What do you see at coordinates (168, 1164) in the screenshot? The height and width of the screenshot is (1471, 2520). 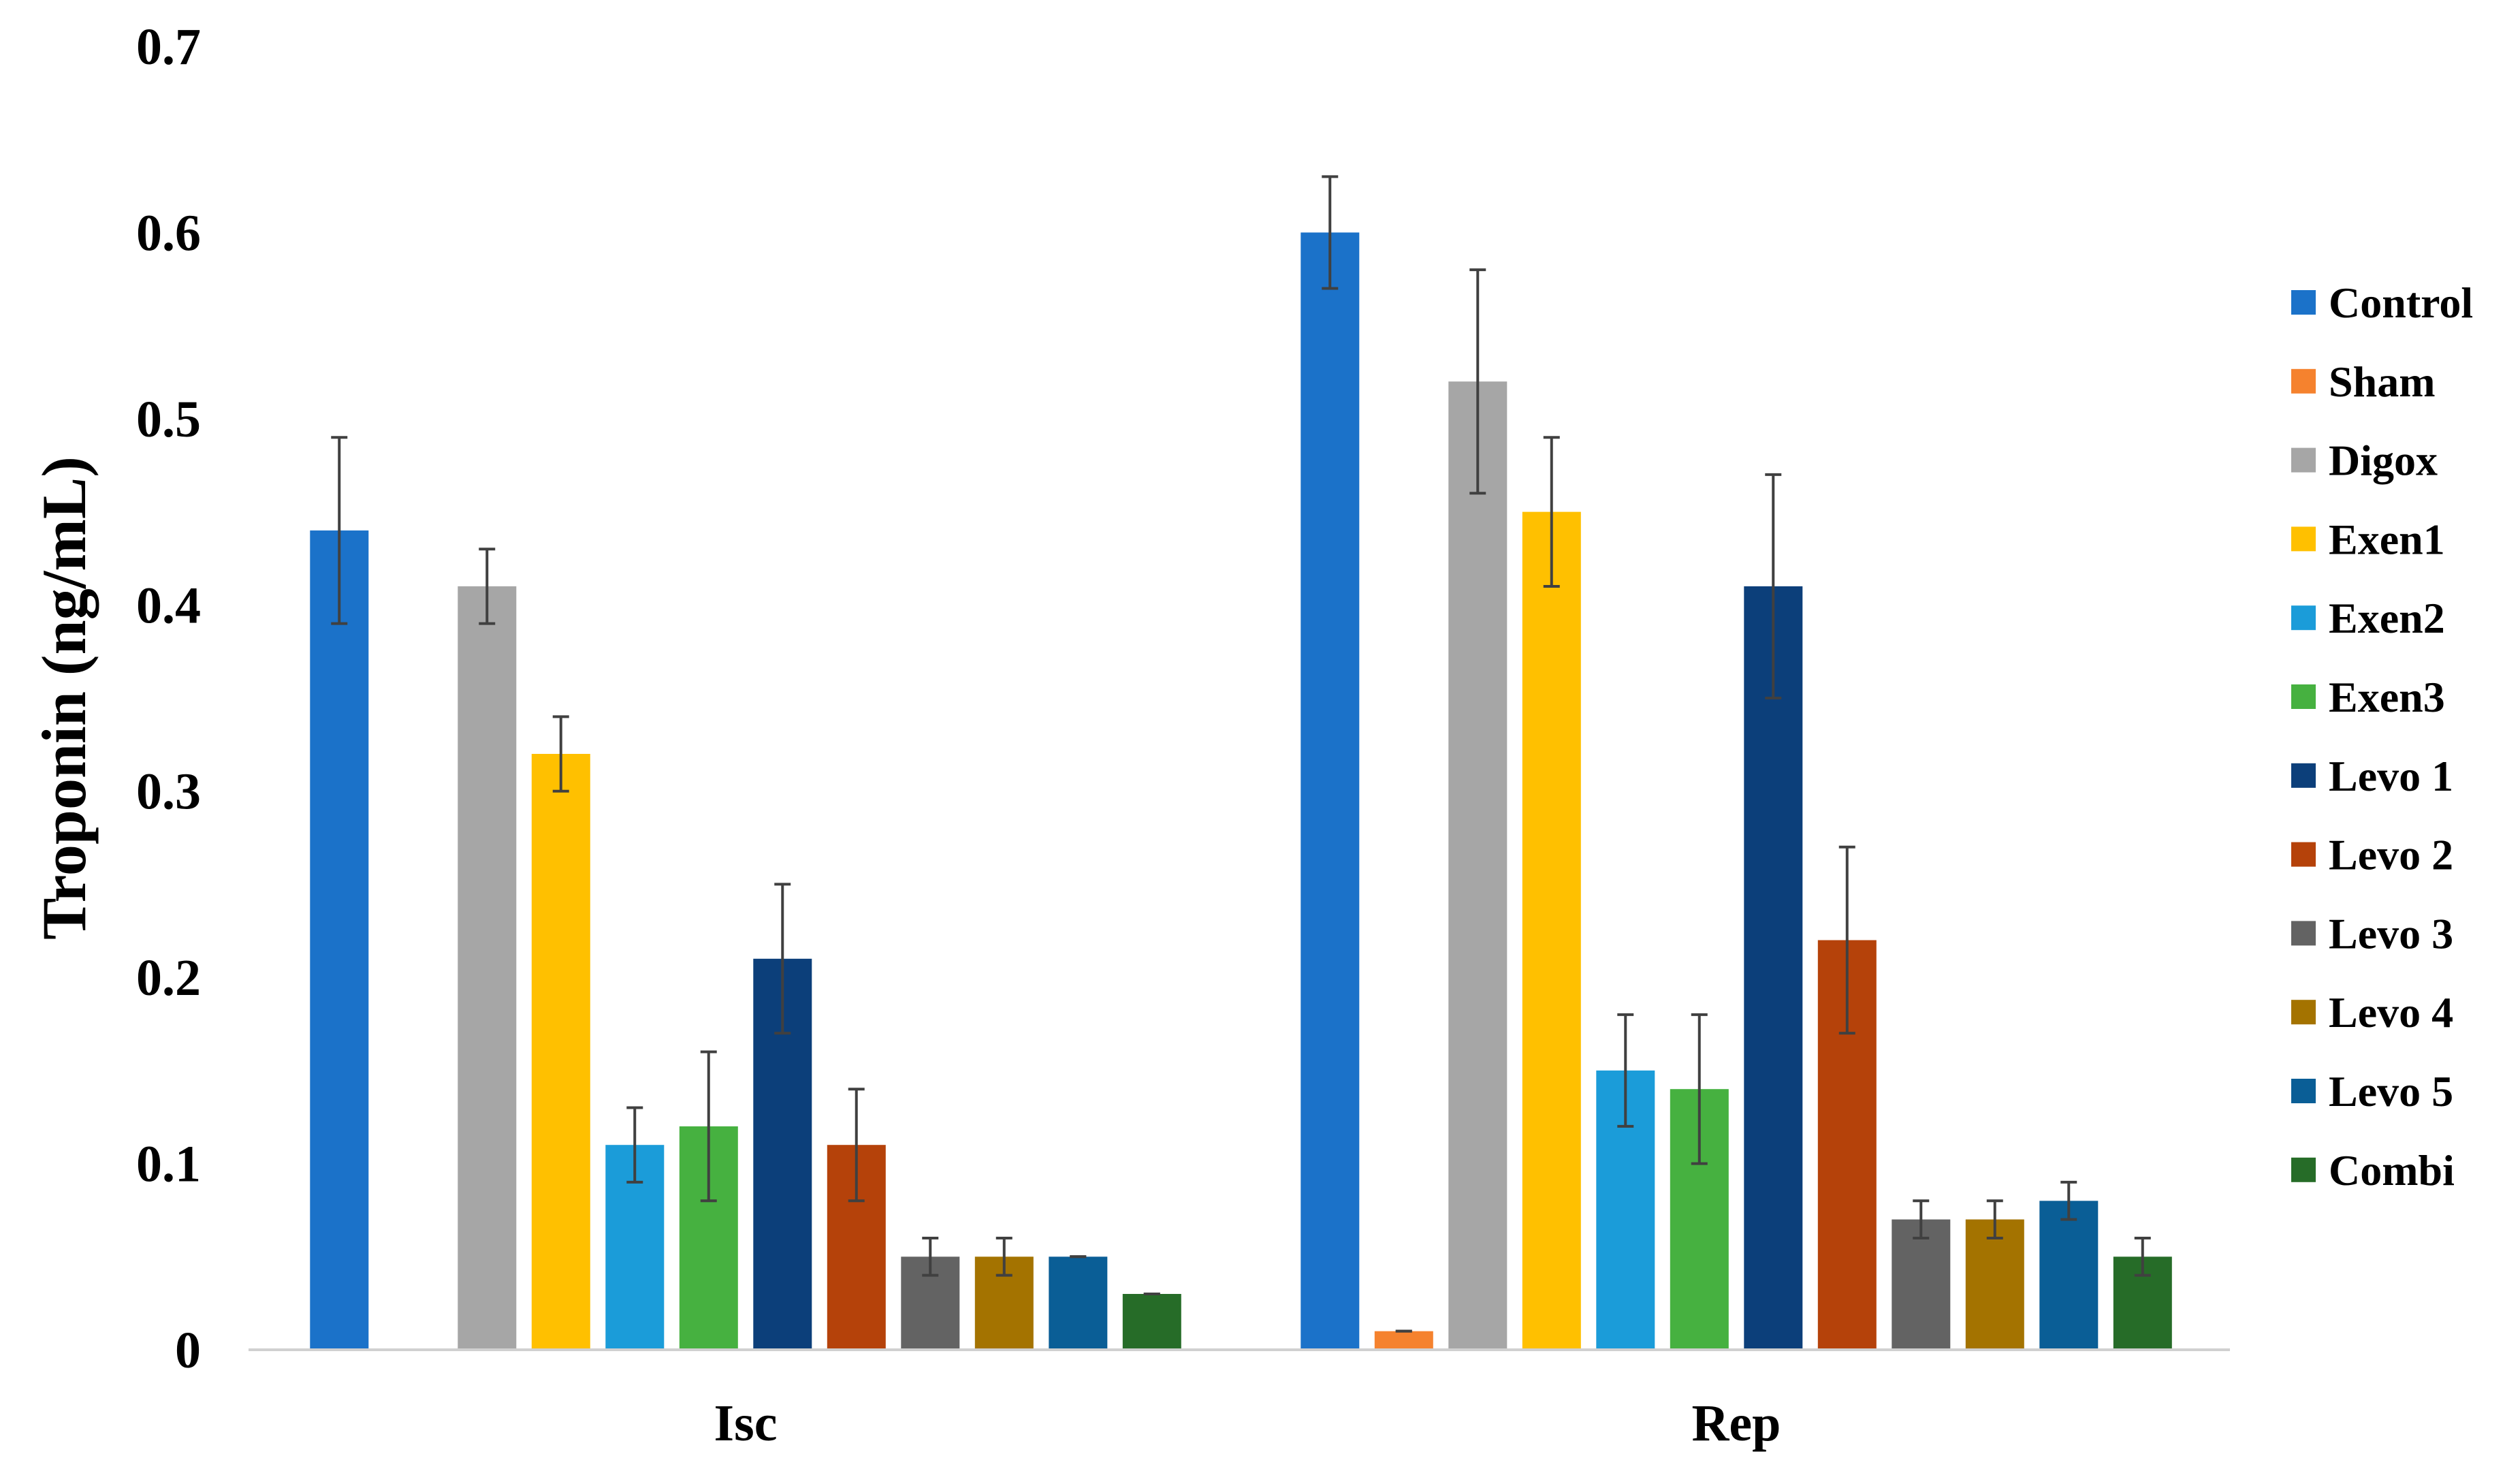 I see `y-tick-label: 0.1` at bounding box center [168, 1164].